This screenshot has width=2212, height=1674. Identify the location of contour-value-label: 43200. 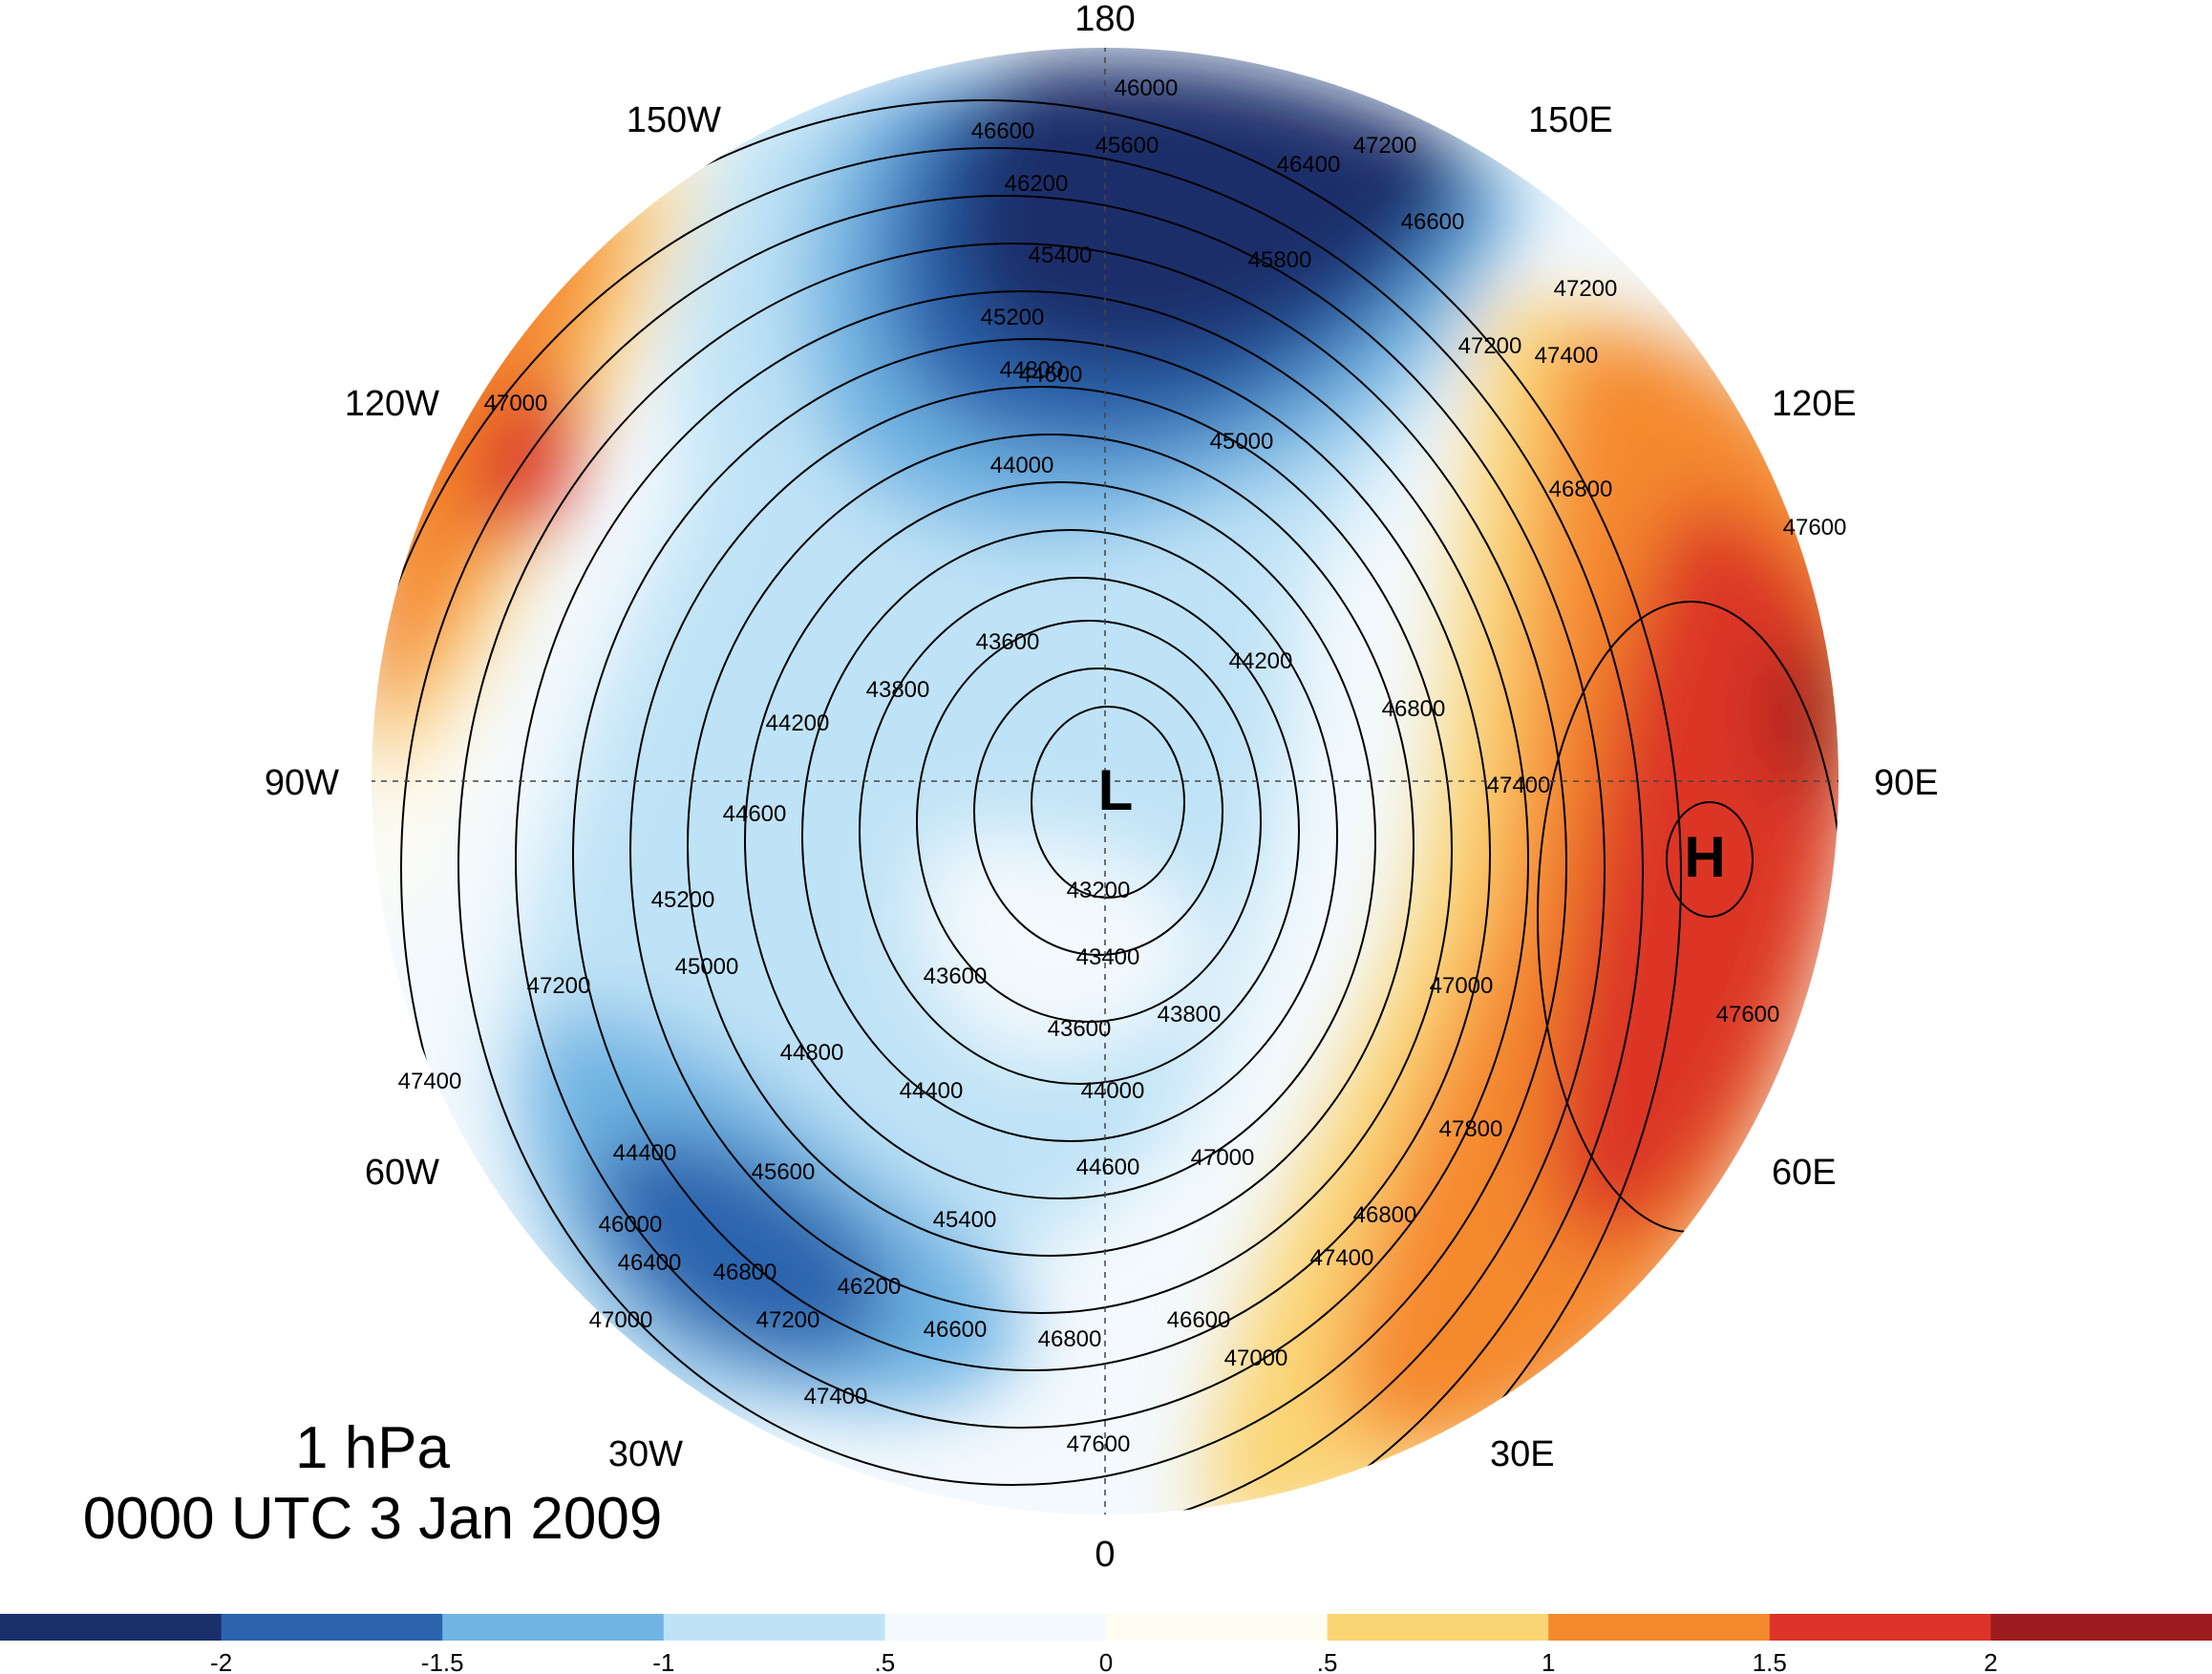
(1099, 890).